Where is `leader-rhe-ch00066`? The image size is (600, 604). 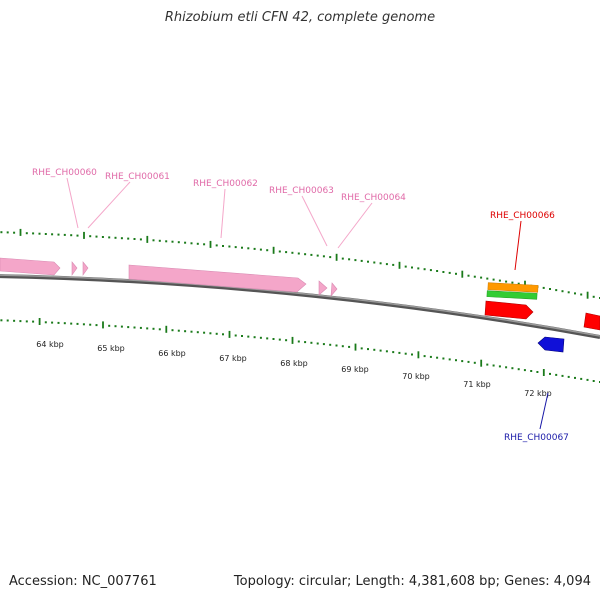 leader-rhe-ch00066 is located at coordinates (518, 245).